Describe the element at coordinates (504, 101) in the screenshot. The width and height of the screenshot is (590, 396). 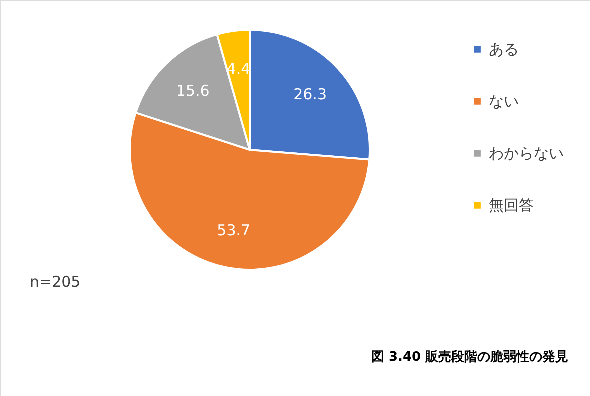
I see `legend-label: ない` at that location.